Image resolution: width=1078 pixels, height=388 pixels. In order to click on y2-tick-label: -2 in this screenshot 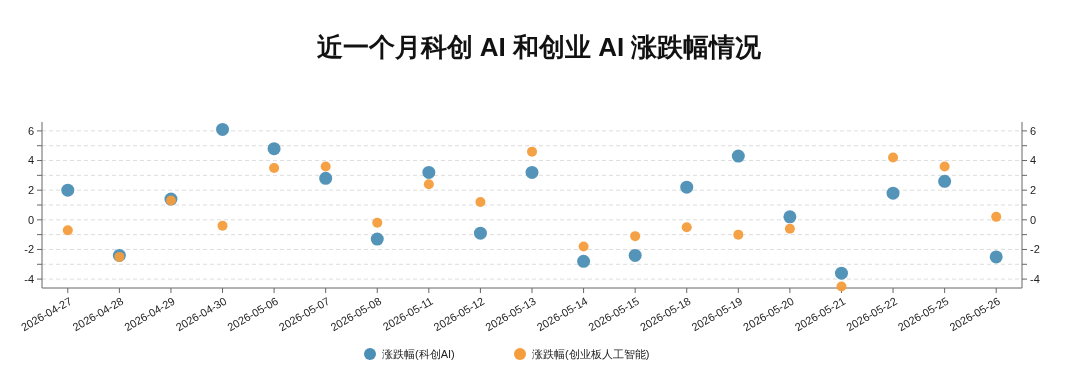, I will do `click(1035, 249)`.